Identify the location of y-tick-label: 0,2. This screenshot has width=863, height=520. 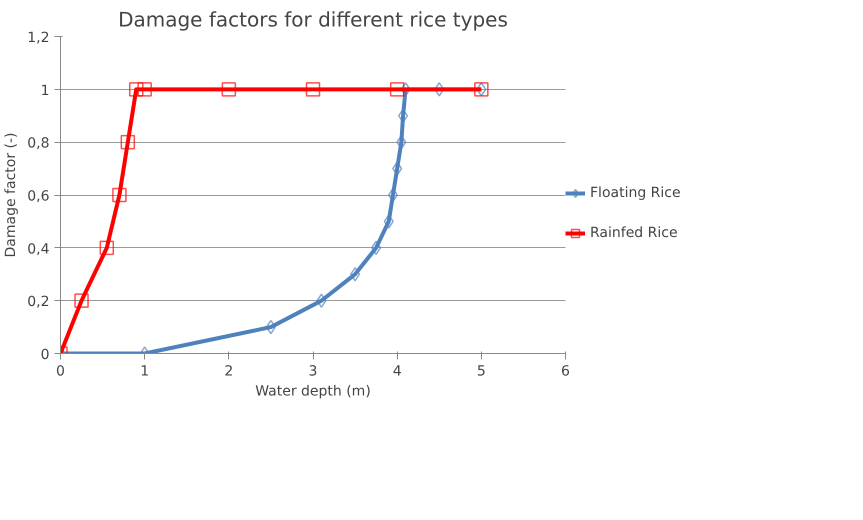
(38, 302).